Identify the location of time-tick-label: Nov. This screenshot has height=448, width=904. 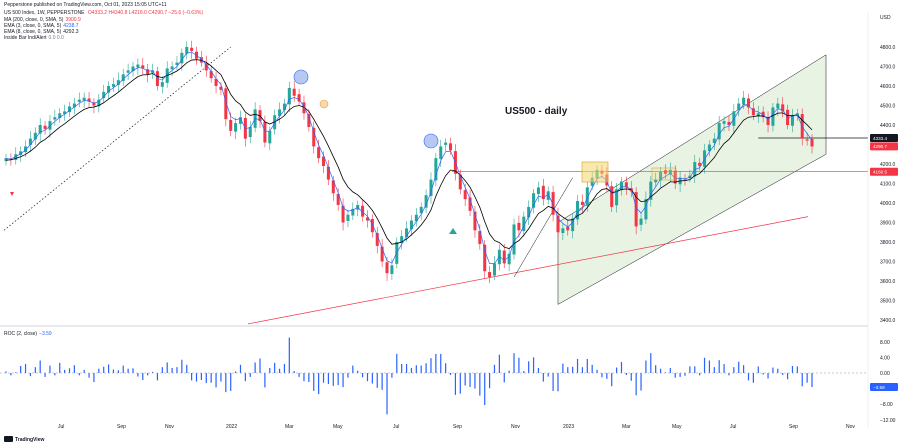
(515, 427).